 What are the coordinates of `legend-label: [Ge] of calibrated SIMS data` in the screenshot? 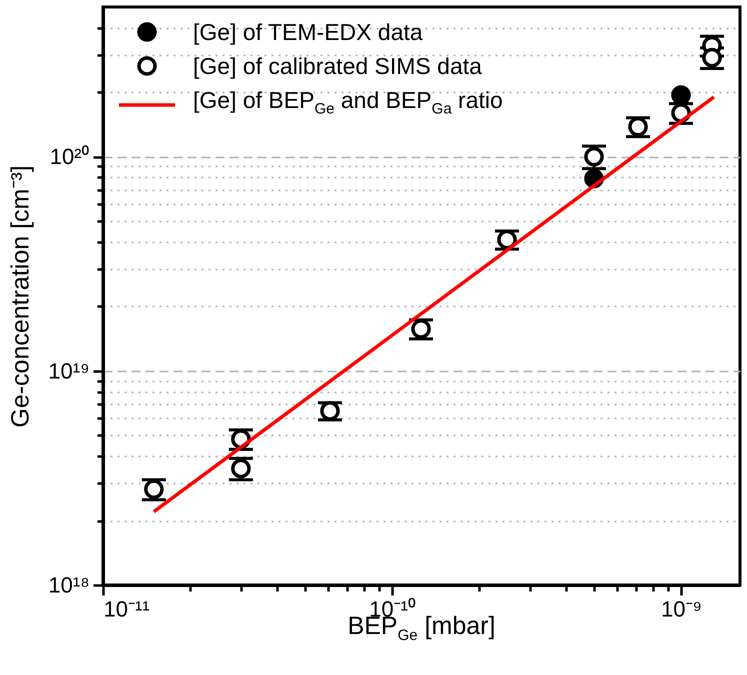 It's located at (337, 66).